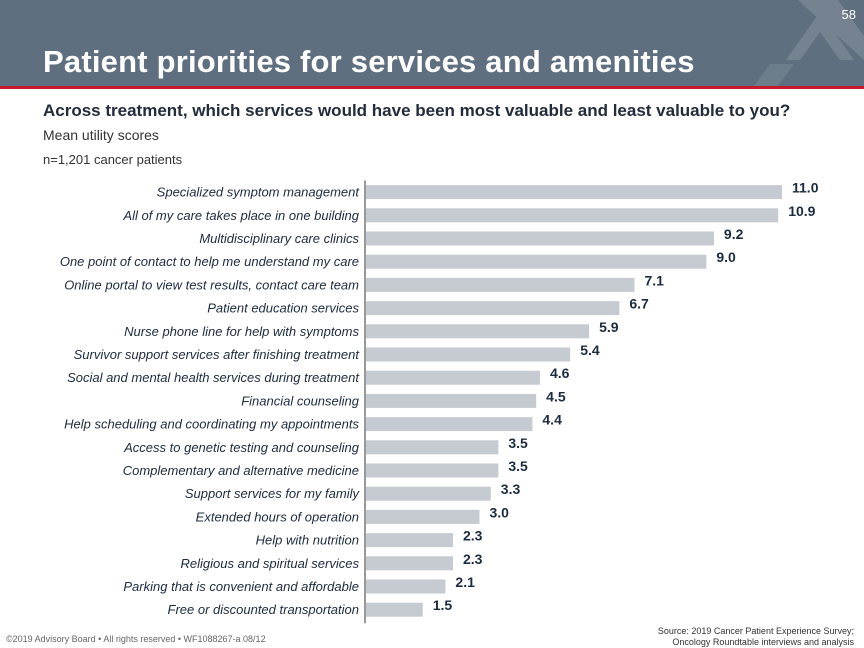  Describe the element at coordinates (259, 192) in the screenshot. I see `category-label: Specialized symptom management` at that location.